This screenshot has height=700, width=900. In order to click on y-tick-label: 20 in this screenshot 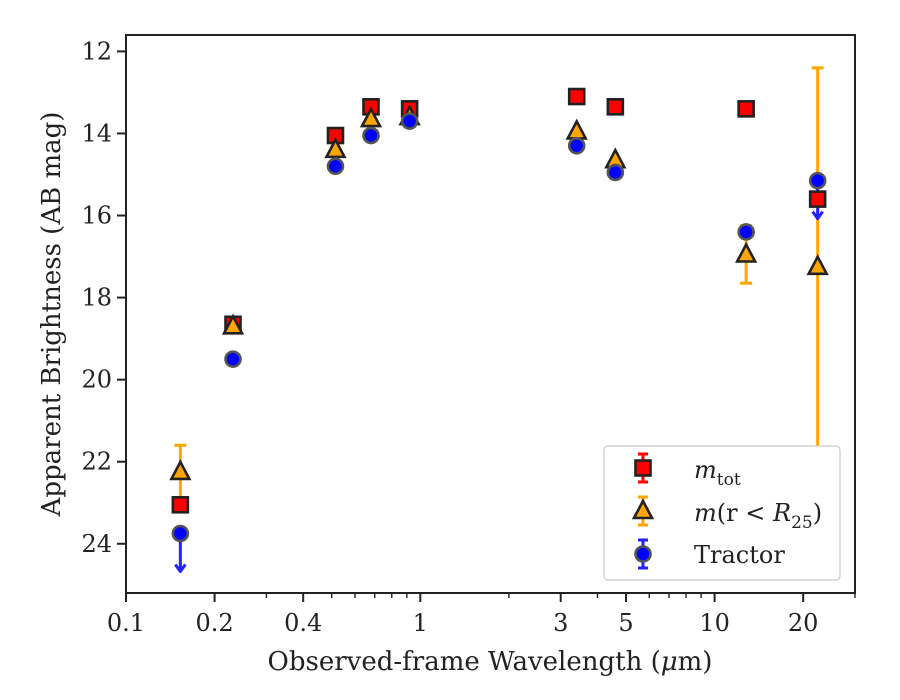, I will do `click(96, 380)`.